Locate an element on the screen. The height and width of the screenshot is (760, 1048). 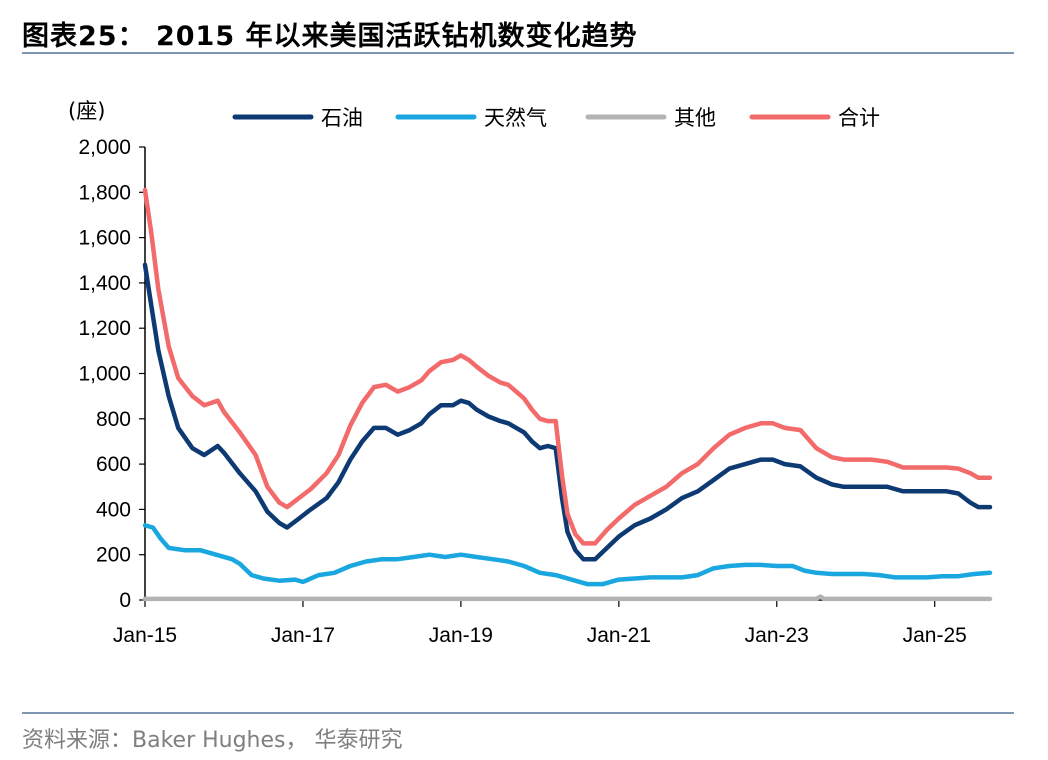
legend-label: 石油 is located at coordinates (342, 118).